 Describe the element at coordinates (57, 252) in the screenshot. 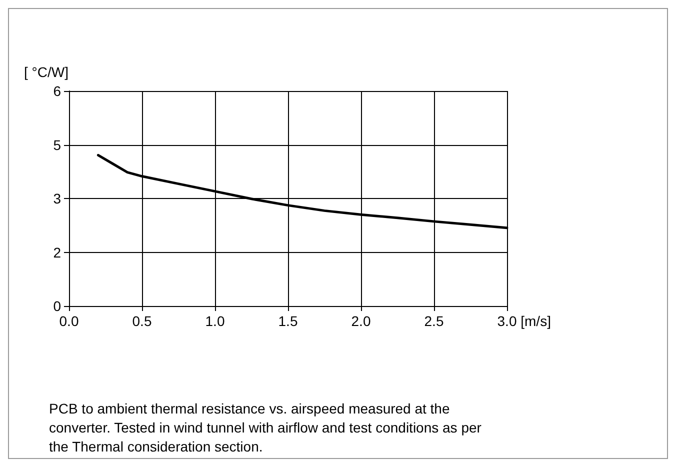

I see `y-tick-label: 2` at that location.